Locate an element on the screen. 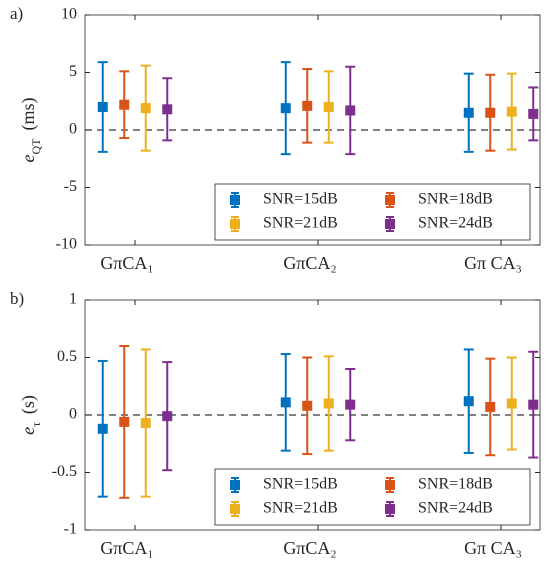 This screenshot has height=570, width=547. y-label-unit: (ms) is located at coordinates (28, 114).